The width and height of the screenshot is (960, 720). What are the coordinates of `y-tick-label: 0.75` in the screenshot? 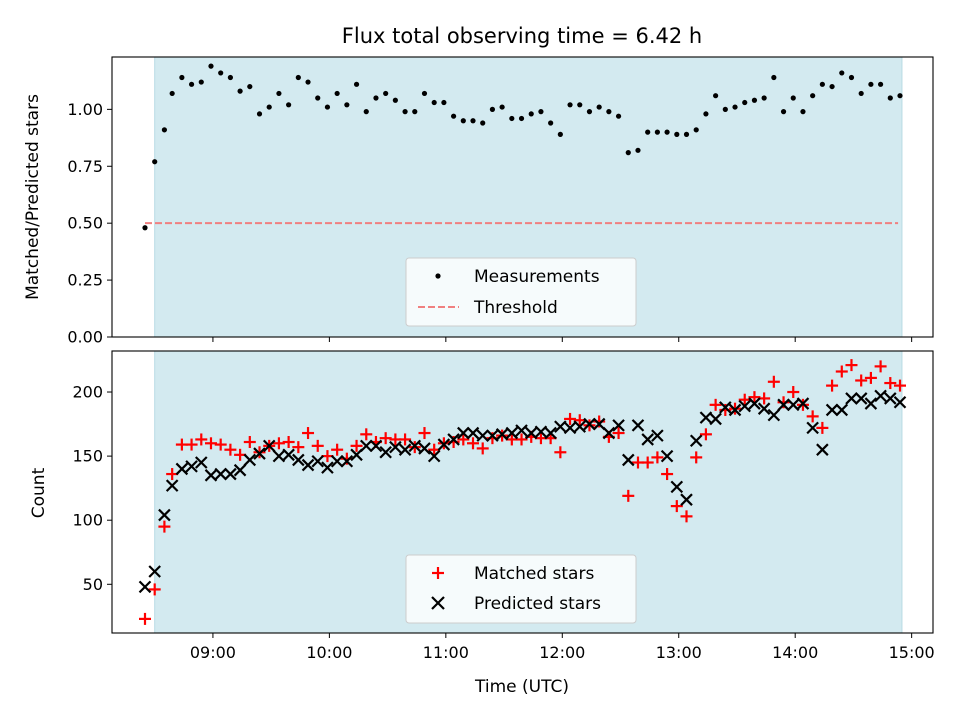 It's located at (85, 166).